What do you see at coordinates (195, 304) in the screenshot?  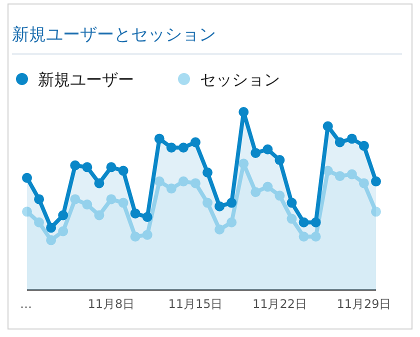 I see `x-tick-label: 11月15日` at bounding box center [195, 304].